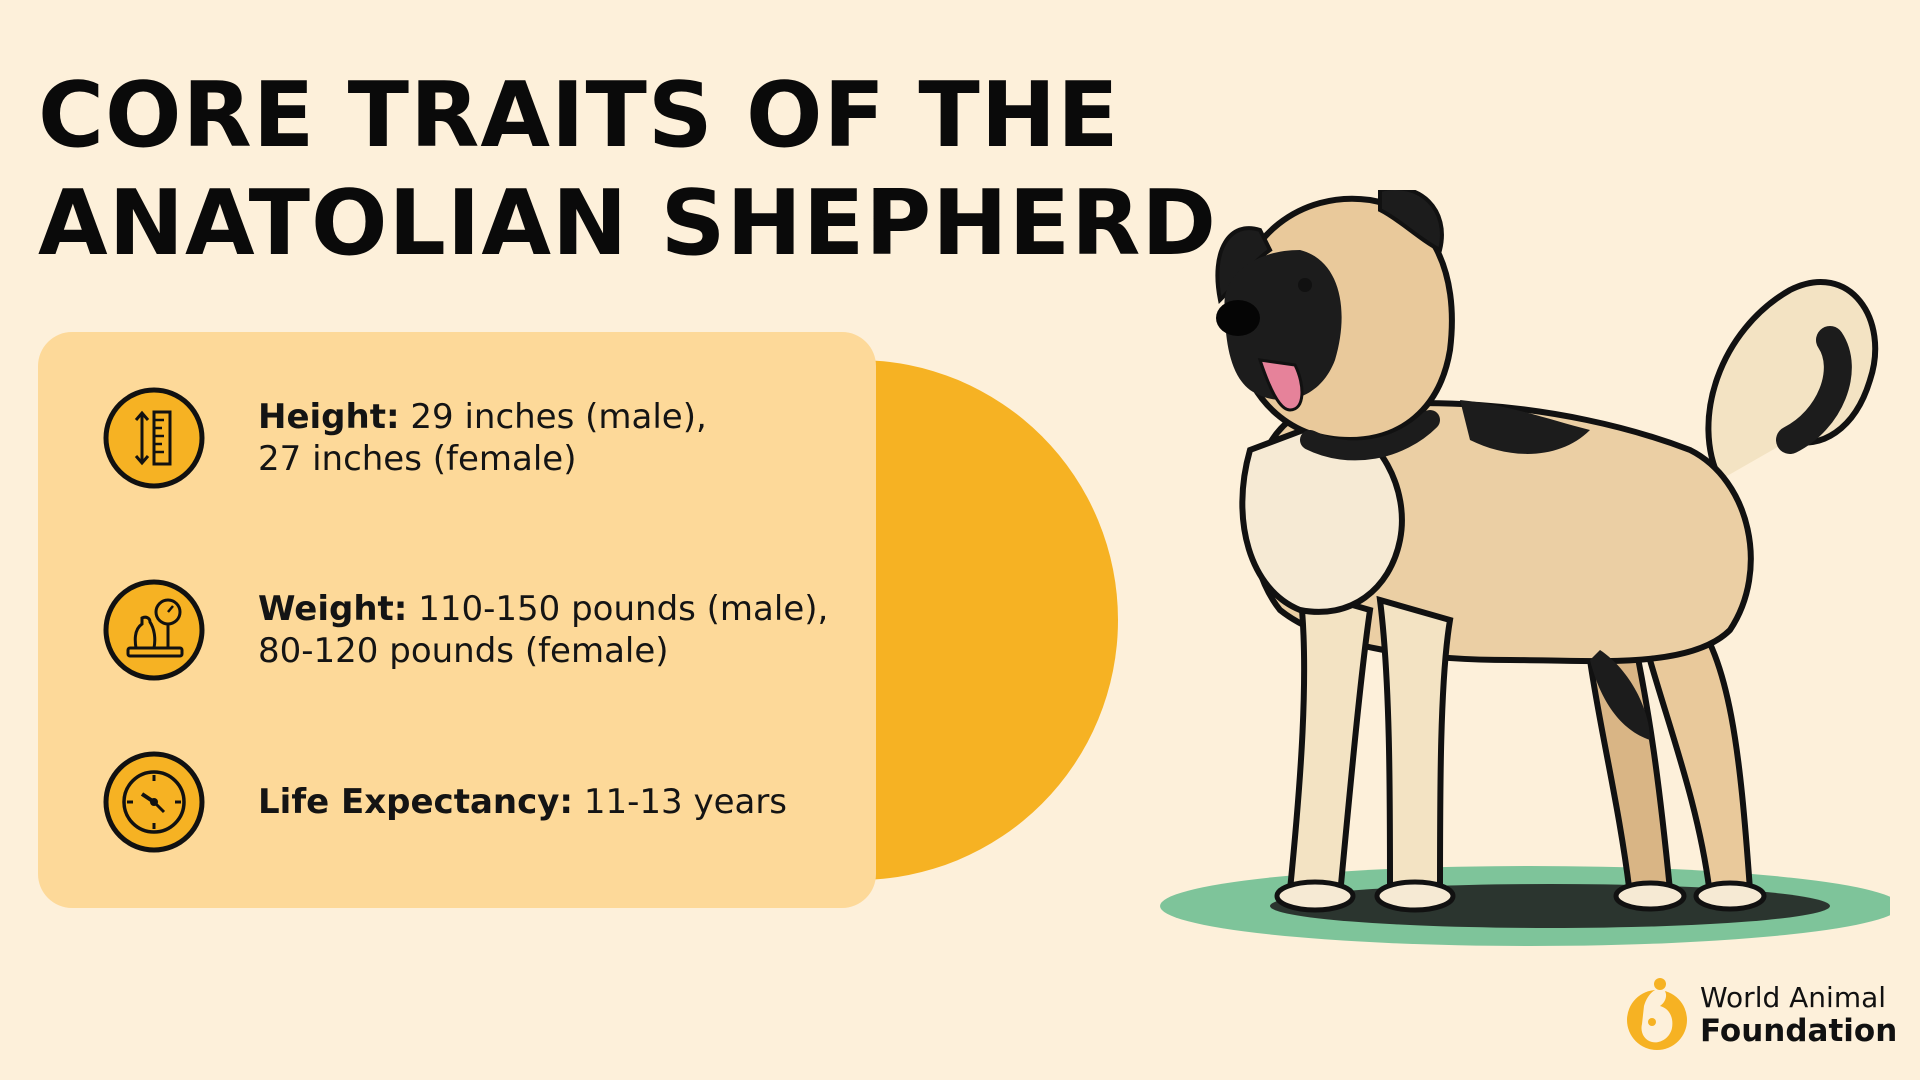 The width and height of the screenshot is (1920, 1080). Describe the element at coordinates (154, 630) in the screenshot. I see `weight-scale-icon` at that location.